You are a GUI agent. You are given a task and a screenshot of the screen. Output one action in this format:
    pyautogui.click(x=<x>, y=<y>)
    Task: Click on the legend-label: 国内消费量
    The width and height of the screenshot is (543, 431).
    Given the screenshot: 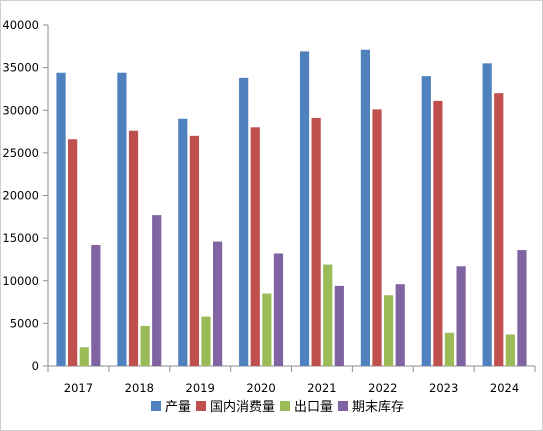 What is the action you would take?
    pyautogui.click(x=242, y=407)
    